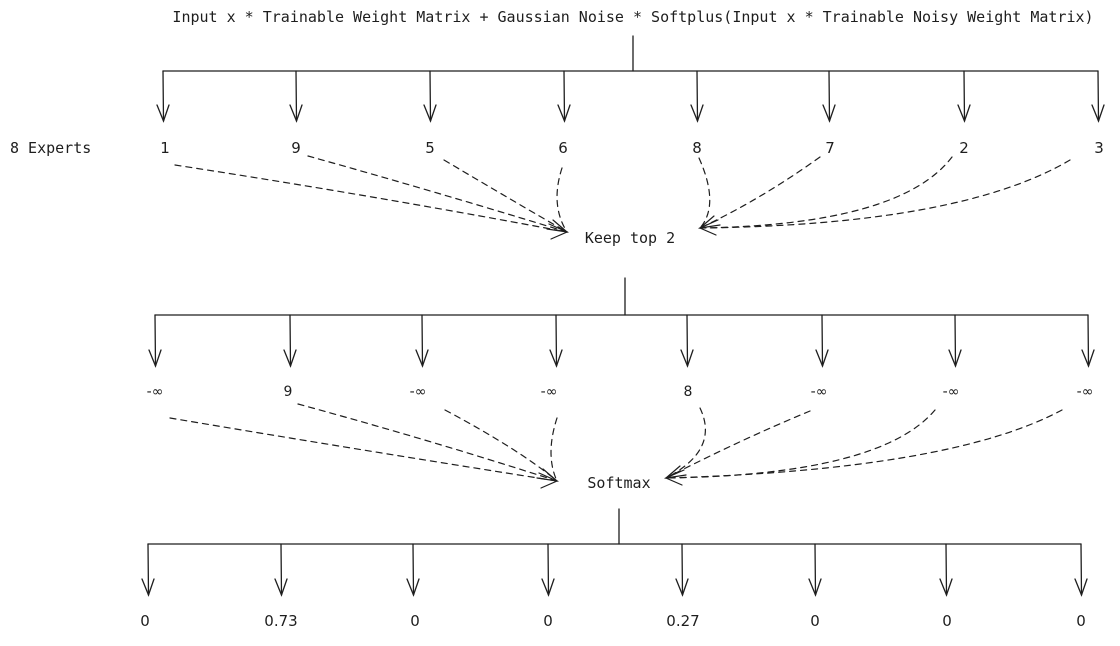  I want to click on keep-top-2-label: Keep top 2, so click(630, 238).